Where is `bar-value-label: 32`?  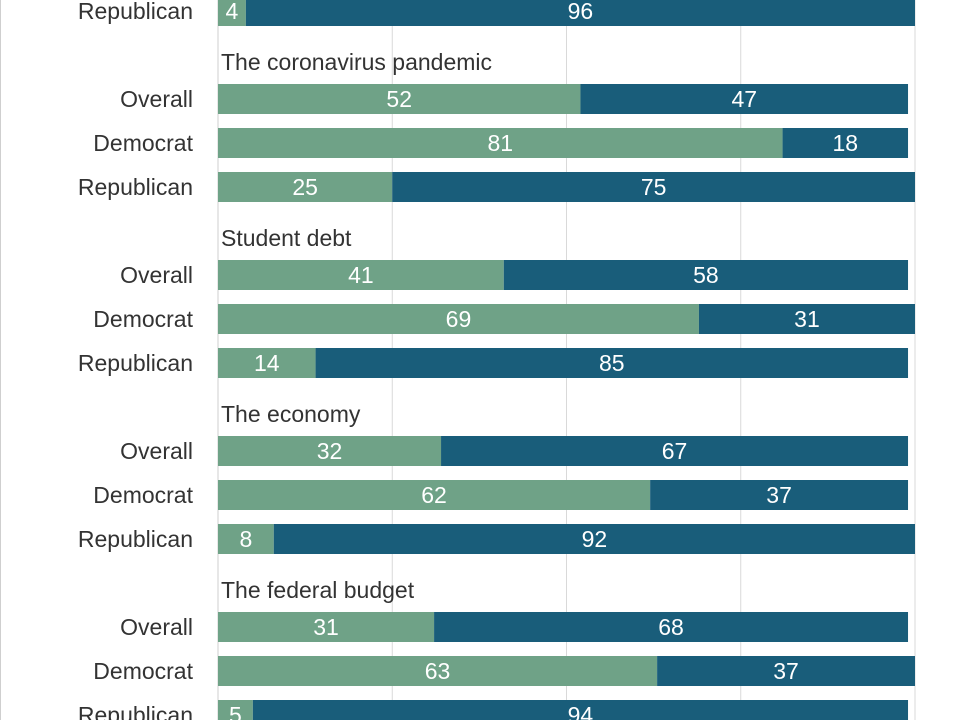
bar-value-label: 32 is located at coordinates (330, 451).